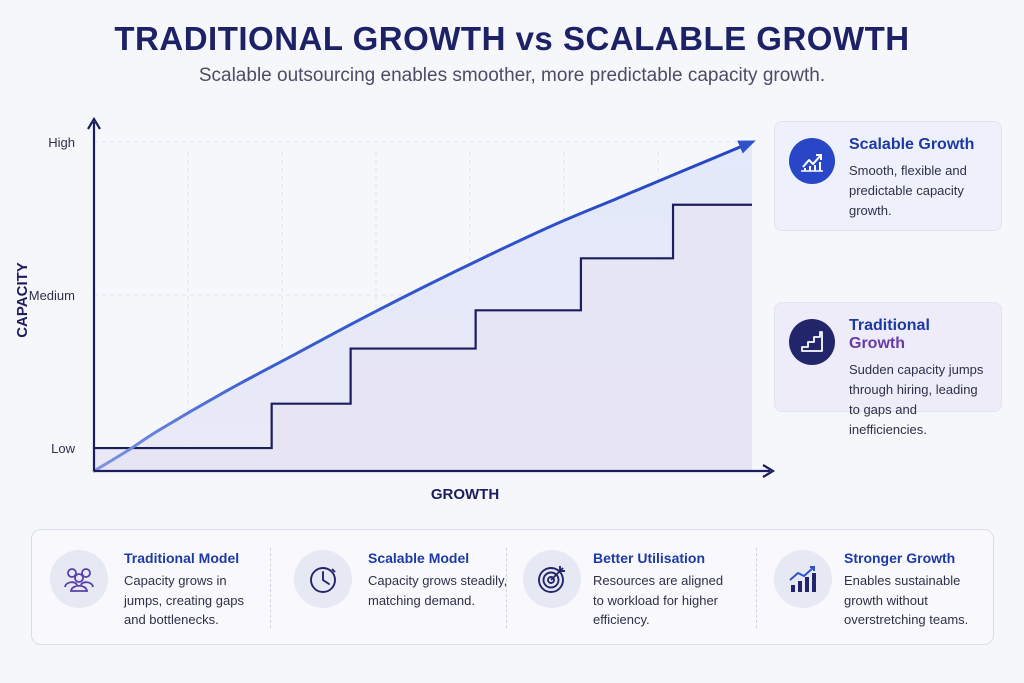 This screenshot has width=1024, height=683. What do you see at coordinates (746, 147) in the screenshot?
I see `series-arrowhead-scalable` at bounding box center [746, 147].